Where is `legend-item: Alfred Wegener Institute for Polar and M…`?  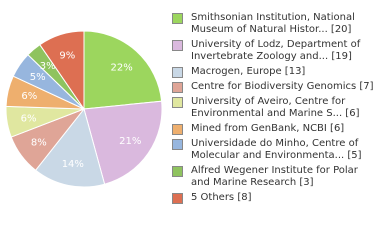
legend-item: Alfred Wegener Institute for Polar and M… is located at coordinates (274, 177).